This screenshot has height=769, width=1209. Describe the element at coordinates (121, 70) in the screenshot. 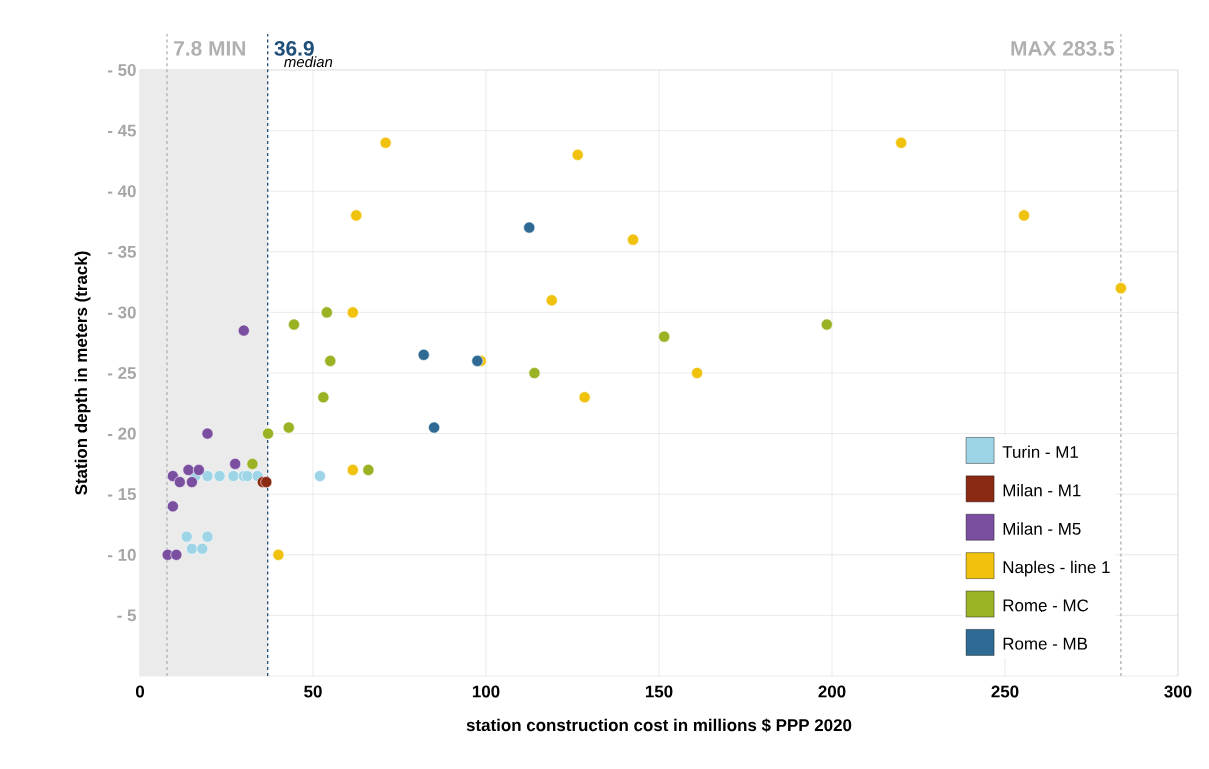

I see `y-tick-label: - 50` at that location.